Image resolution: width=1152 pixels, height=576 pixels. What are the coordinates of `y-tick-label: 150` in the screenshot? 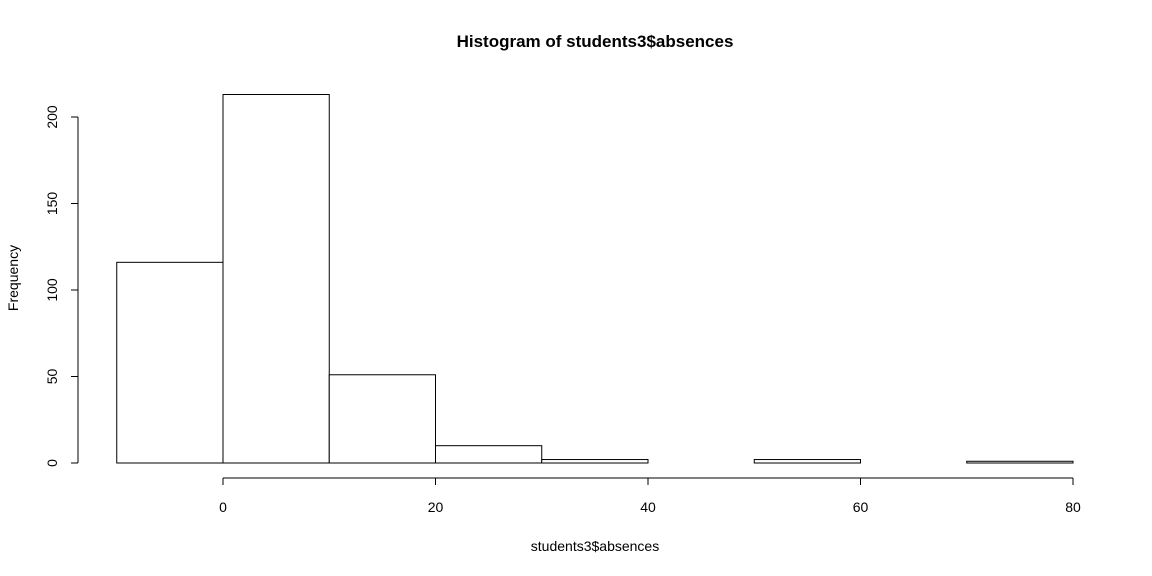 It's located at (52, 204).